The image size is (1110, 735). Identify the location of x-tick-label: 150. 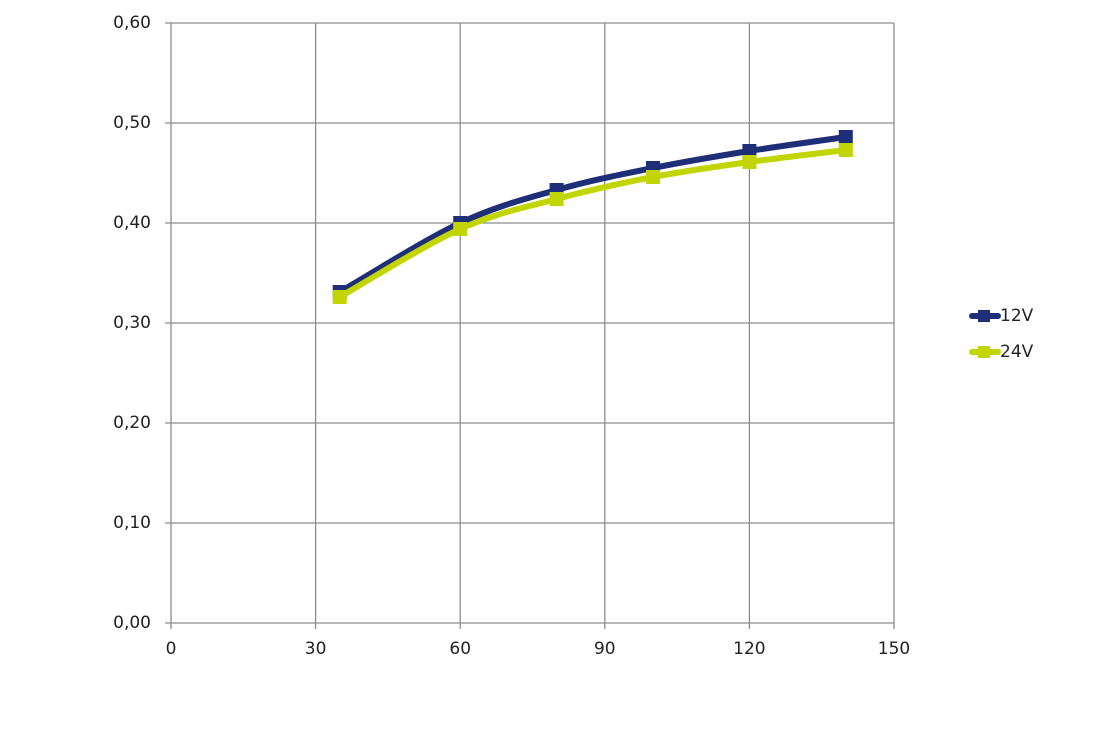
(894, 649).